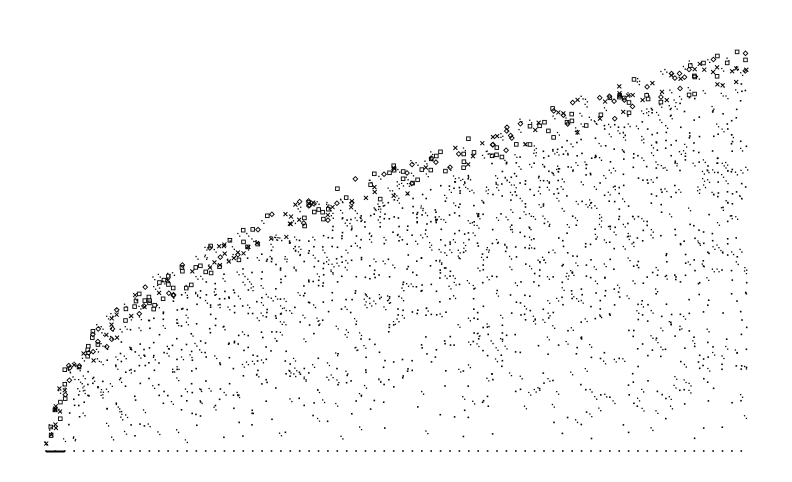 This screenshot has width=792, height=482. I want to click on data-point-1987, so click(727, 239).